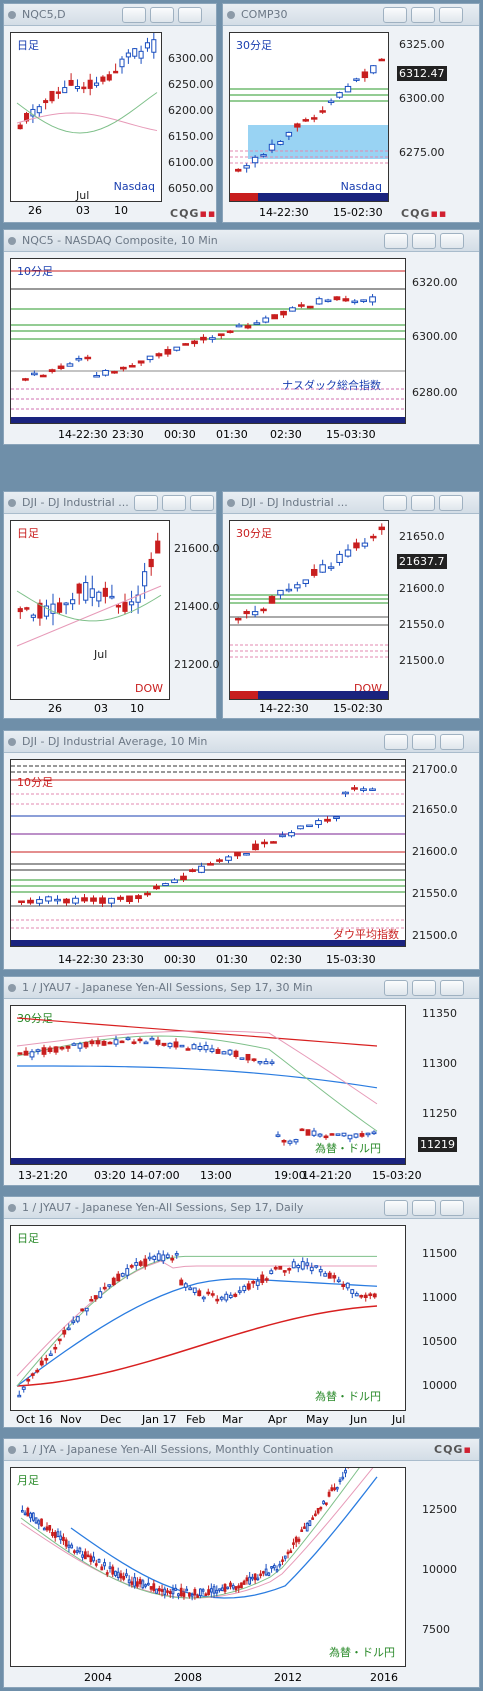  I want to click on title-bar: NQC5 - NASDAQ Composite, 10 Min, so click(241, 241).